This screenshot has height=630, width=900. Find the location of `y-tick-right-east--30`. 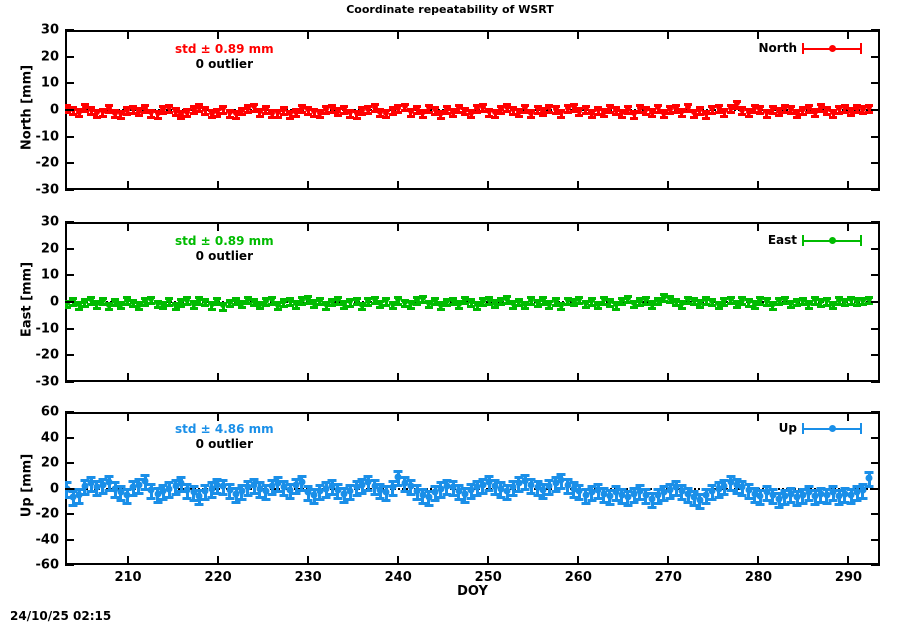

y-tick-right-east--30 is located at coordinates (875, 382).